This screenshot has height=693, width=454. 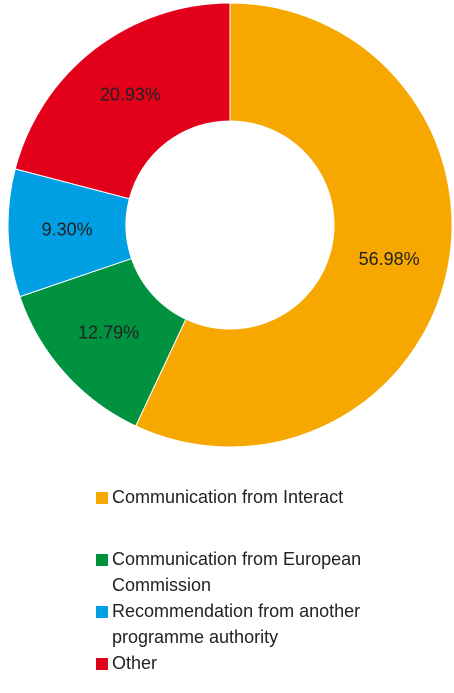 I want to click on legend-label: Communication from Interact, so click(x=228, y=497).